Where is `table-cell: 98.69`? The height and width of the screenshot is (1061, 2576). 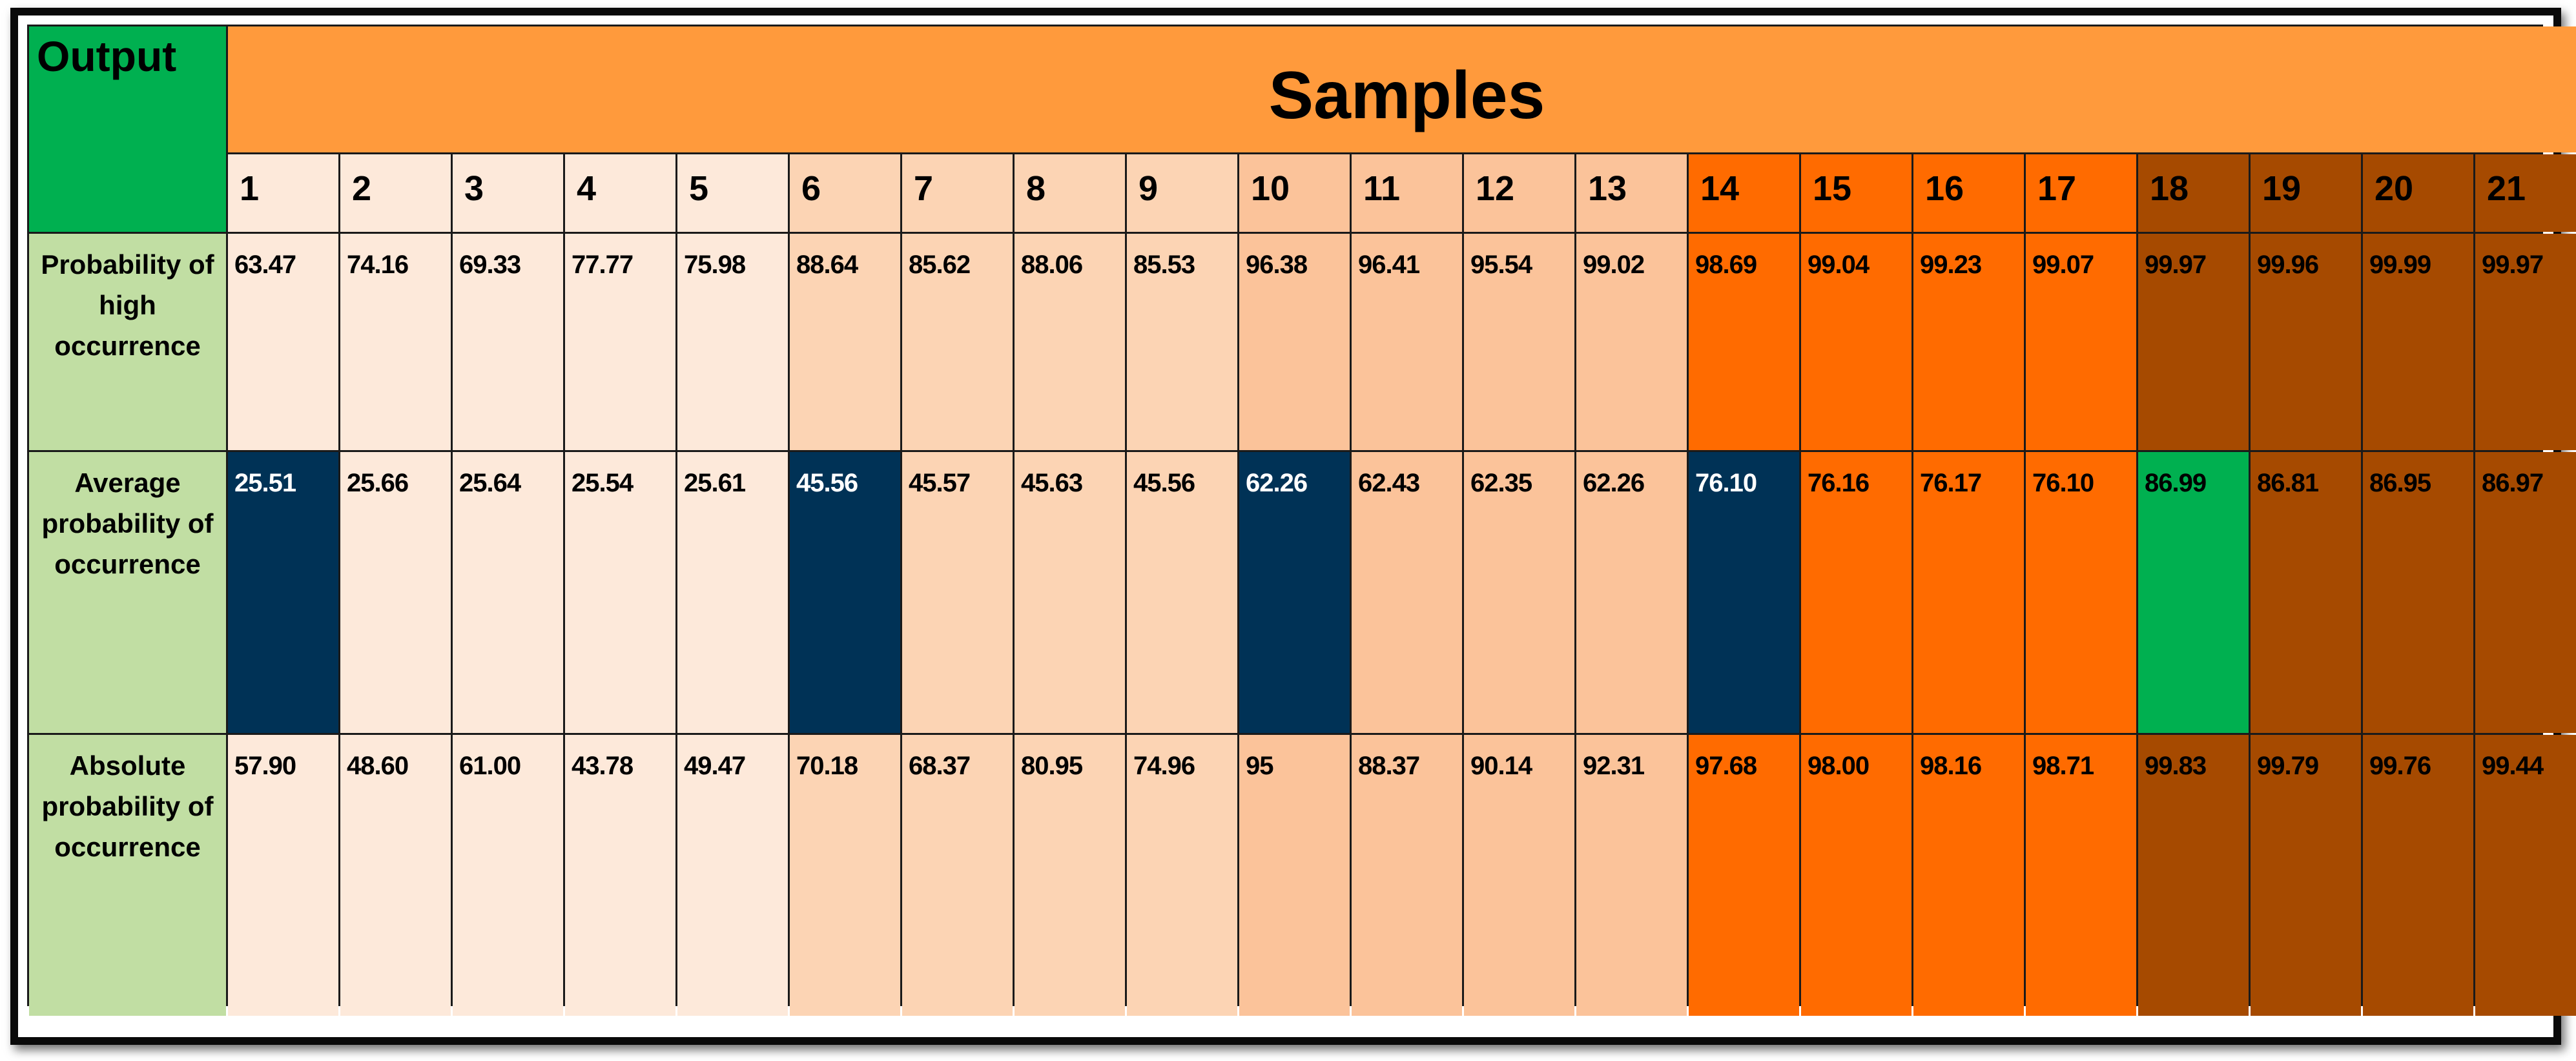
table-cell: 98.69 is located at coordinates (1744, 342).